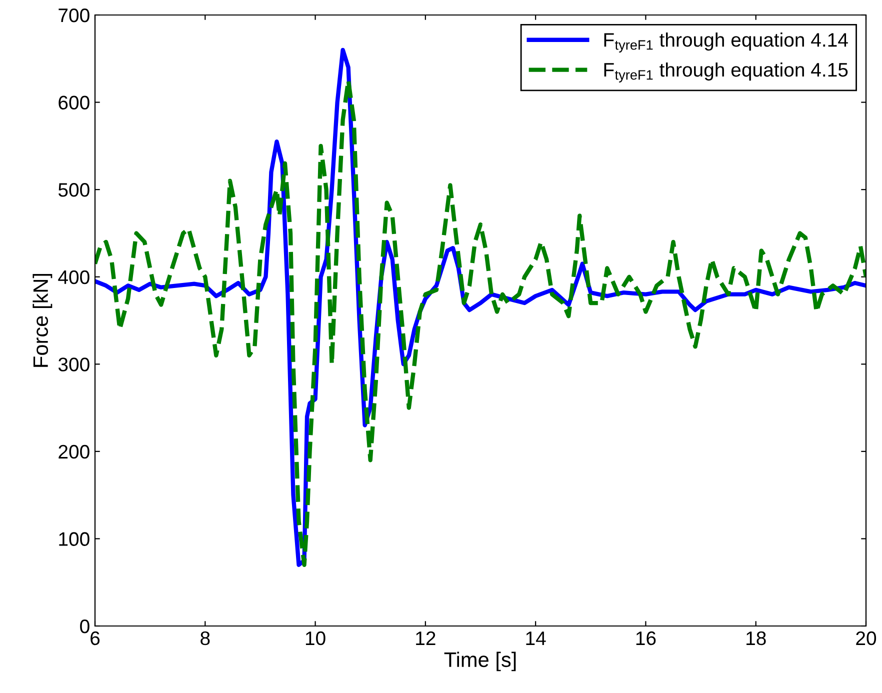  I want to click on y-tick-label: 0, so click(85, 626).